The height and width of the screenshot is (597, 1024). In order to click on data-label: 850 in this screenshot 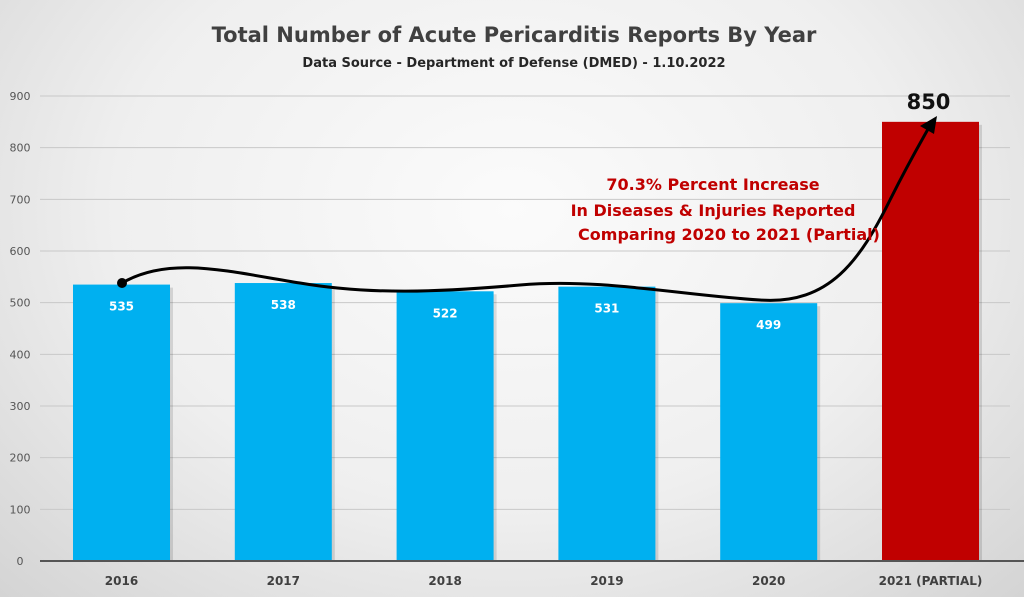, I will do `click(929, 102)`.